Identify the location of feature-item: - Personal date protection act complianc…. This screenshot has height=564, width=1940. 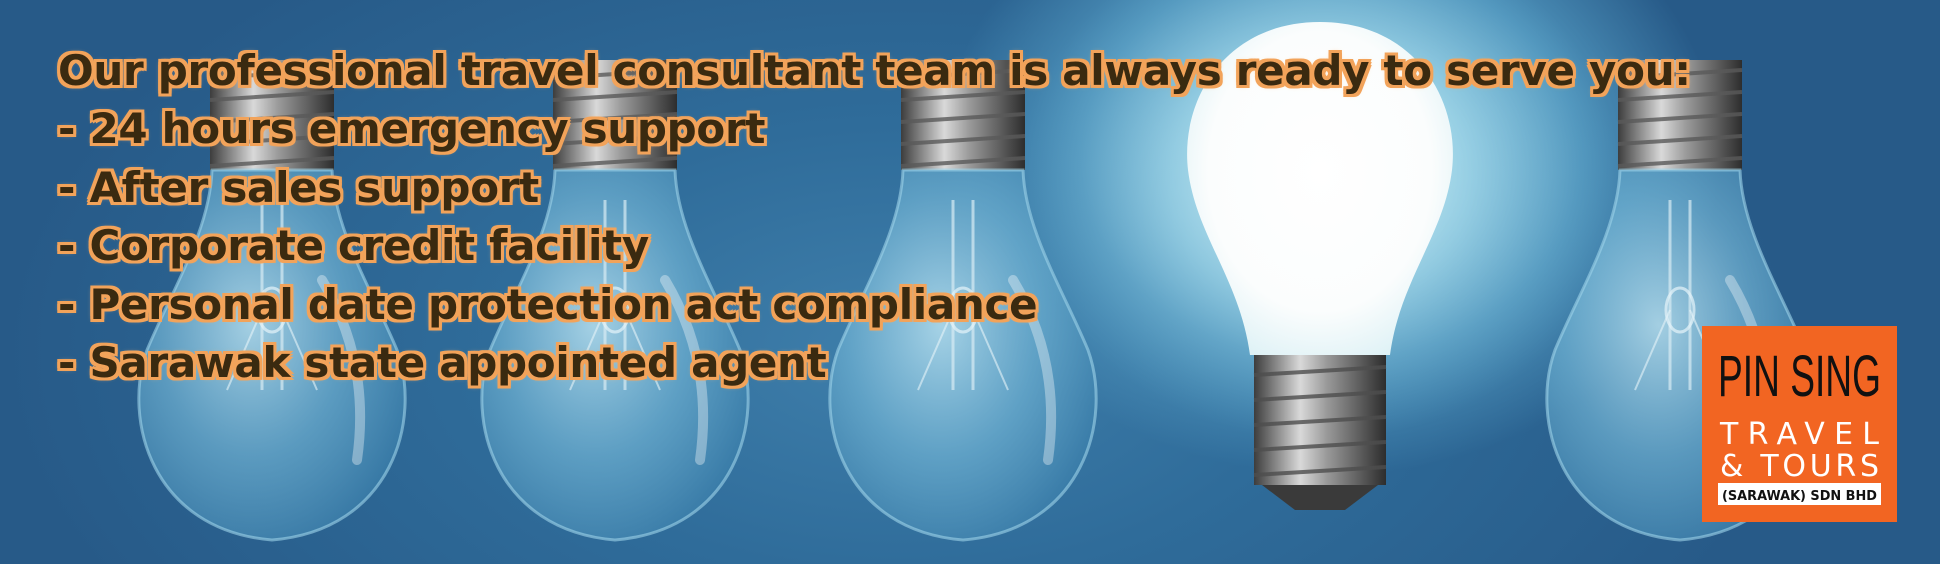
(548, 304).